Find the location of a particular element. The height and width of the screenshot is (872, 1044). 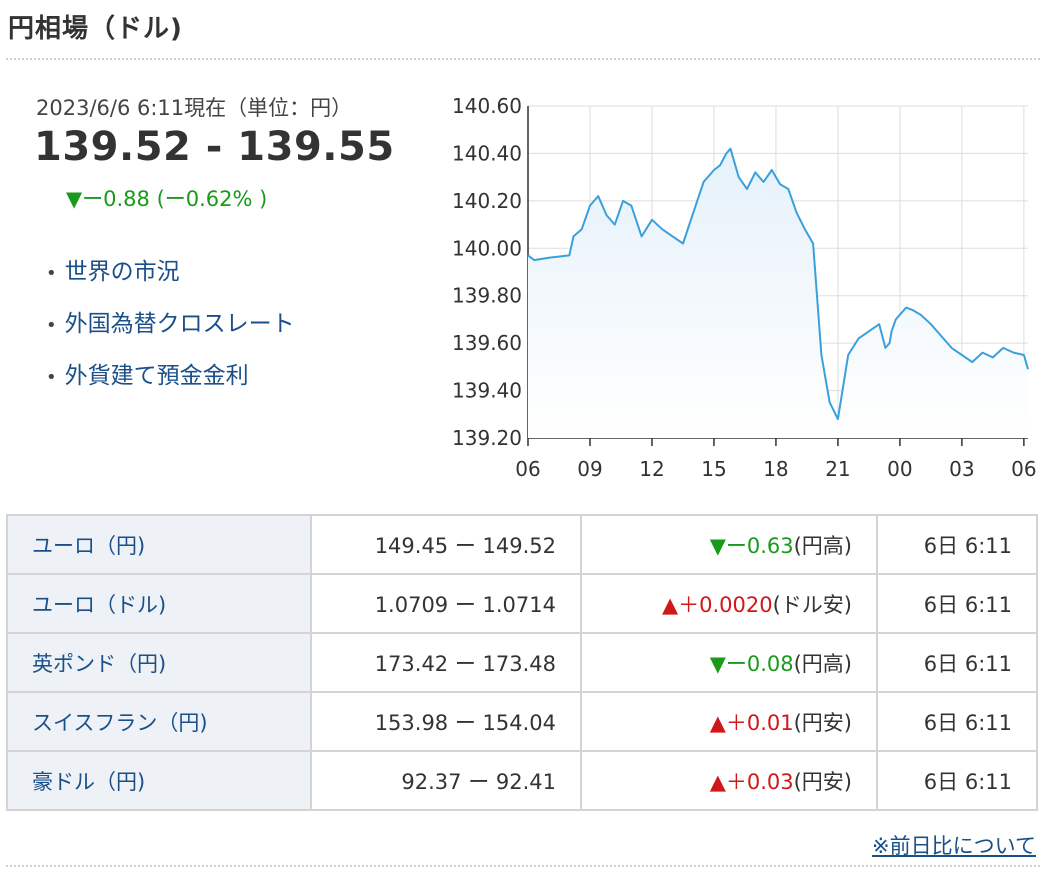

page-title: 円相場（ドル) is located at coordinates (95, 29).